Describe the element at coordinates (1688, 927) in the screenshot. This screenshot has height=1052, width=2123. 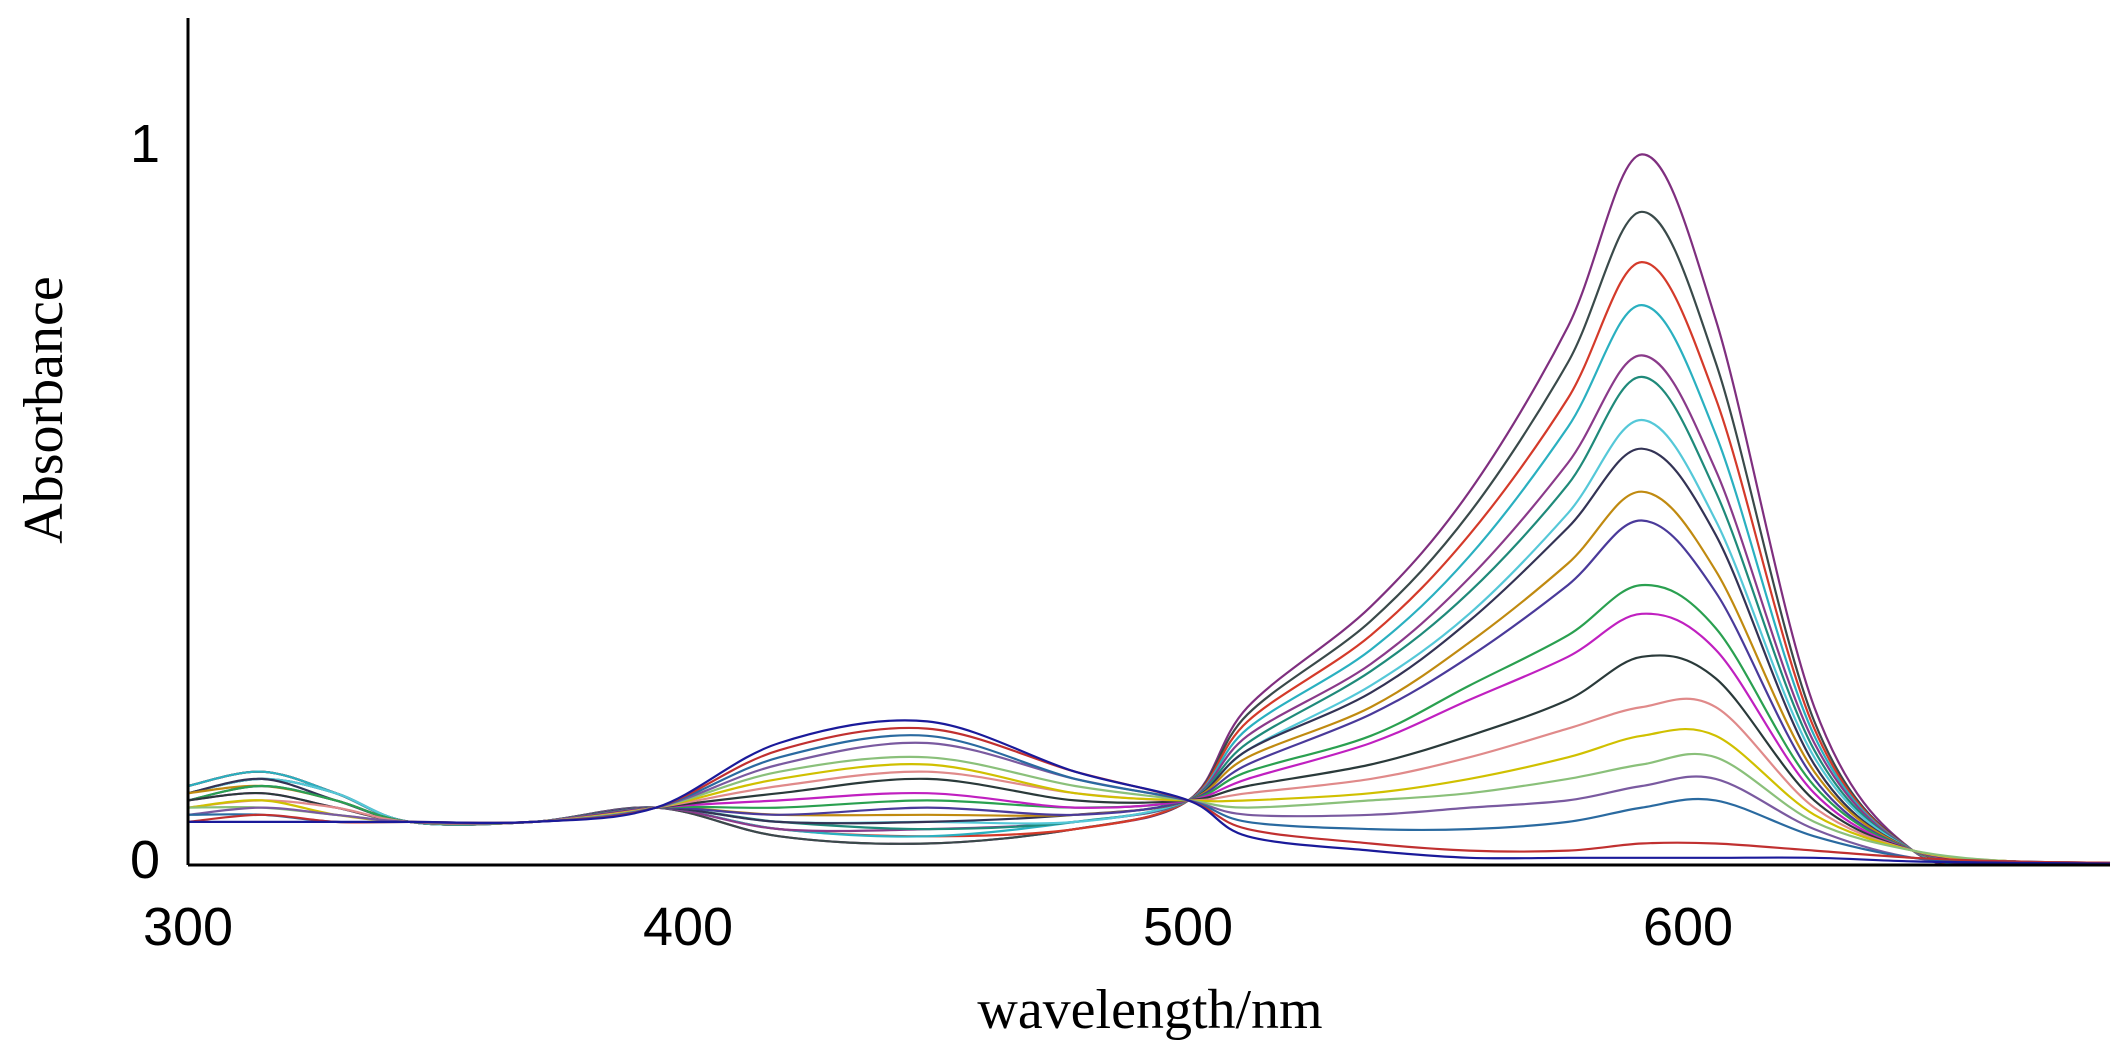
I see `x-tick-label-600: 600` at that location.